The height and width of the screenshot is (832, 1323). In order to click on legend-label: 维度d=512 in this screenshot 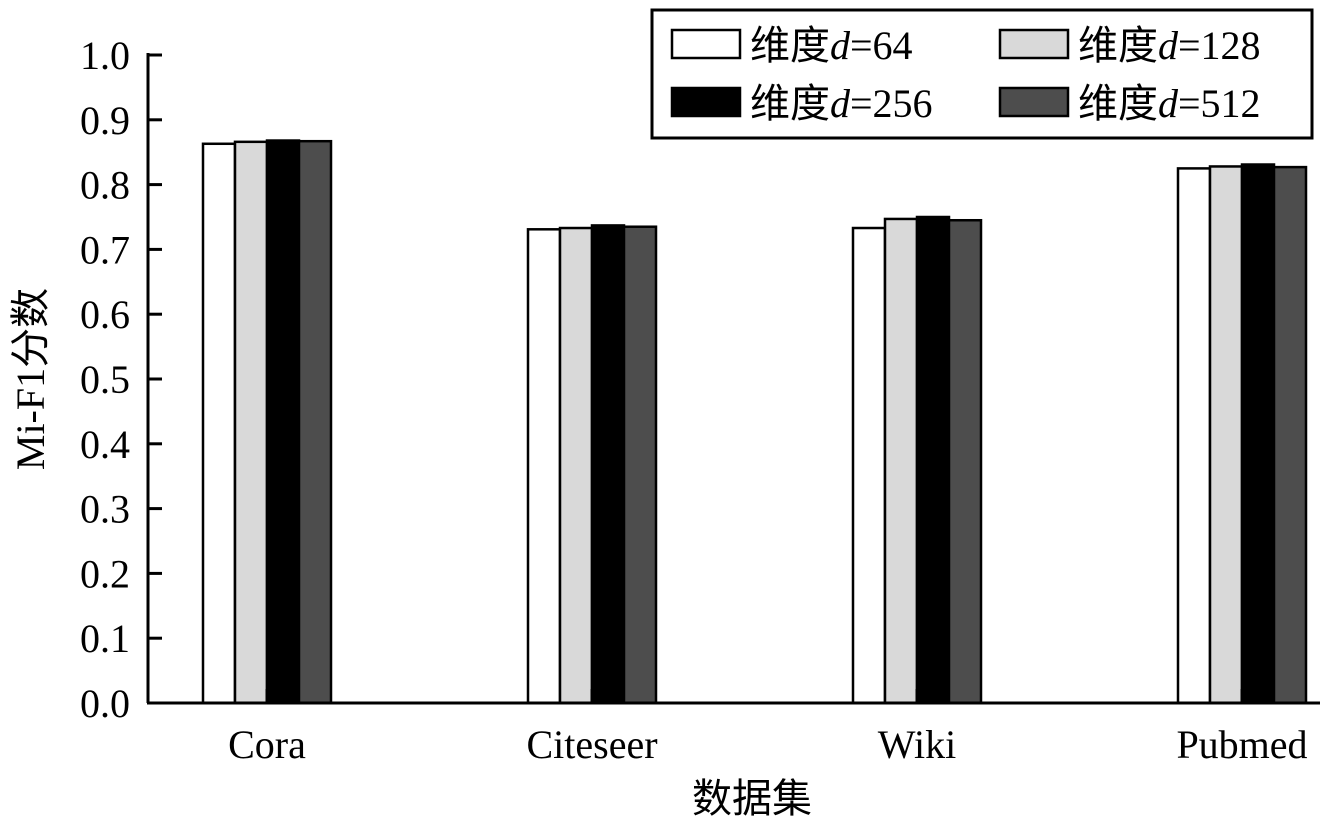, I will do `click(1169, 103)`.